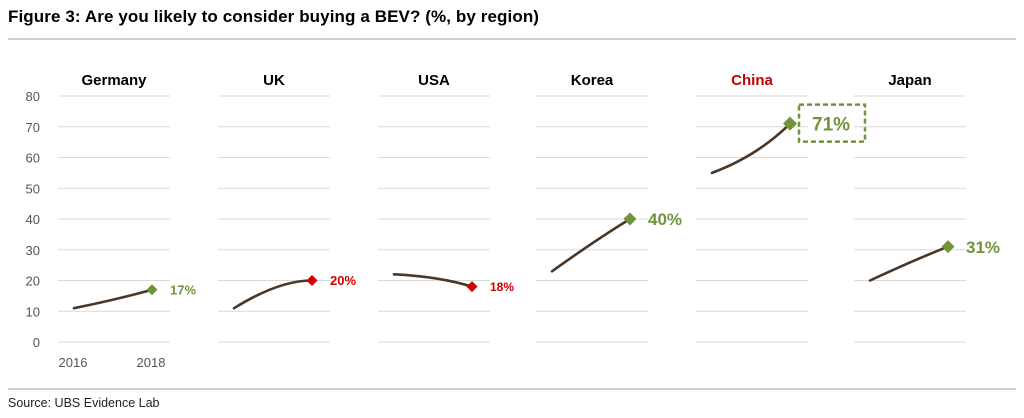 Image resolution: width=1024 pixels, height=418 pixels. I want to click on y-tick-label: 50, so click(33, 188).